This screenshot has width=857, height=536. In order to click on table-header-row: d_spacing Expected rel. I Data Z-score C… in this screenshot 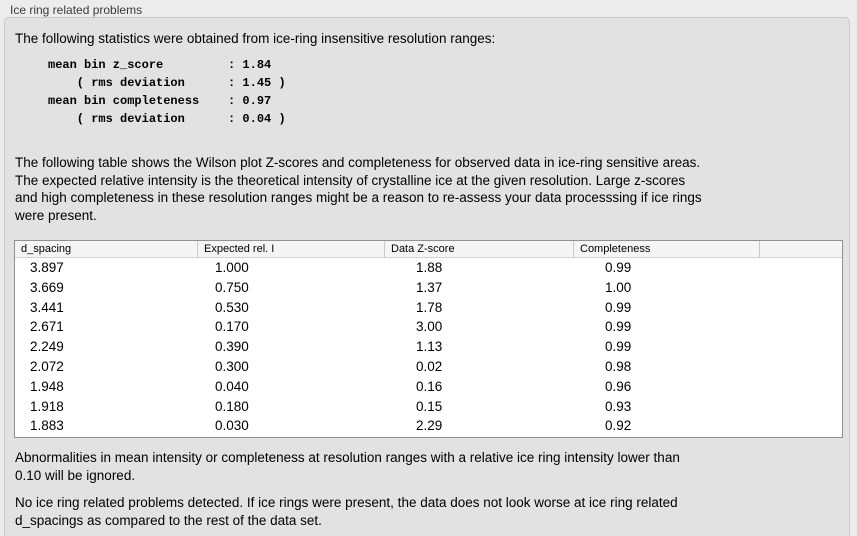, I will do `click(428, 249)`.